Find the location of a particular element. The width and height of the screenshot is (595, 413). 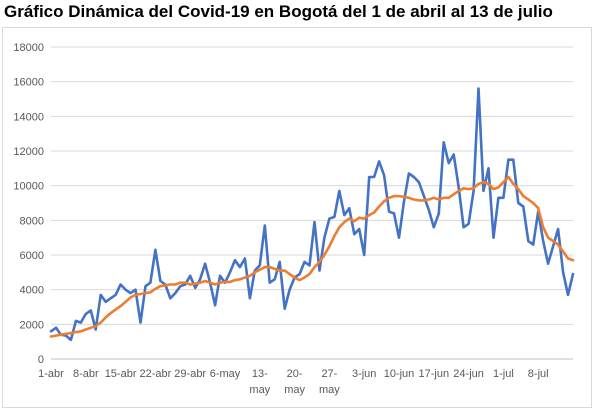

x-tick-label: 17-jun is located at coordinates (434, 374).